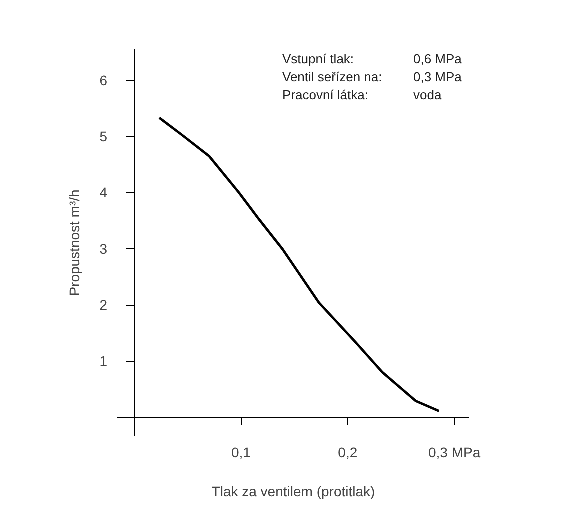  Describe the element at coordinates (332, 77) in the screenshot. I see `annotation: Ventil seřízen na:` at that location.